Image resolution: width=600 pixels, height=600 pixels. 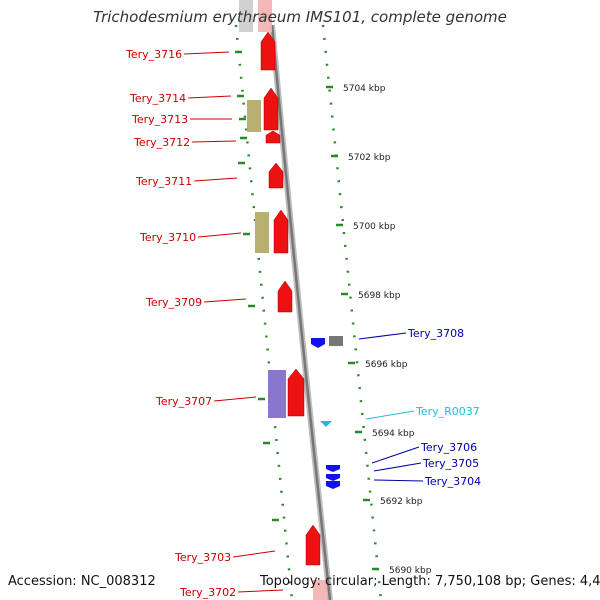 What do you see at coordinates (82, 581) in the screenshot?
I see `accession-label: Accession: NC_008312` at bounding box center [82, 581].